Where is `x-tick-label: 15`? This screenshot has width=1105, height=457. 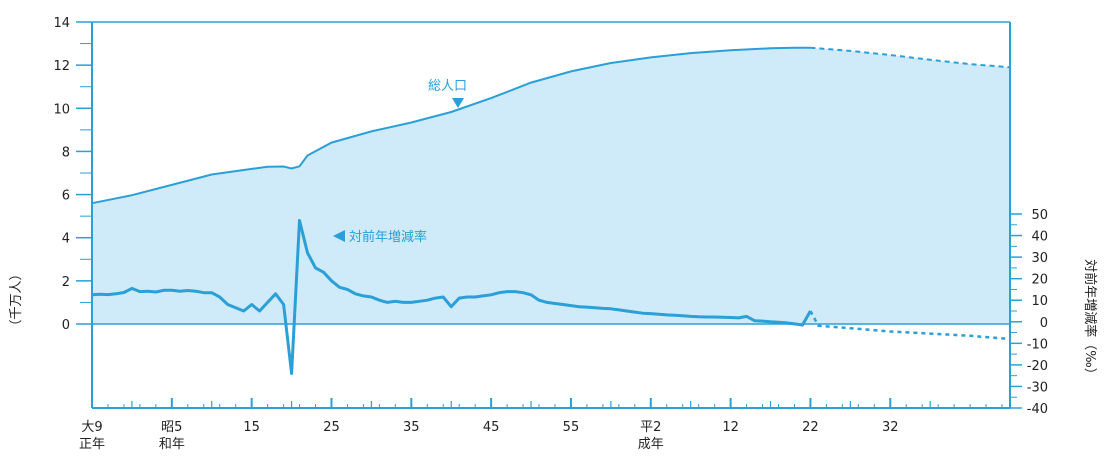 x-tick-label: 15 is located at coordinates (251, 427).